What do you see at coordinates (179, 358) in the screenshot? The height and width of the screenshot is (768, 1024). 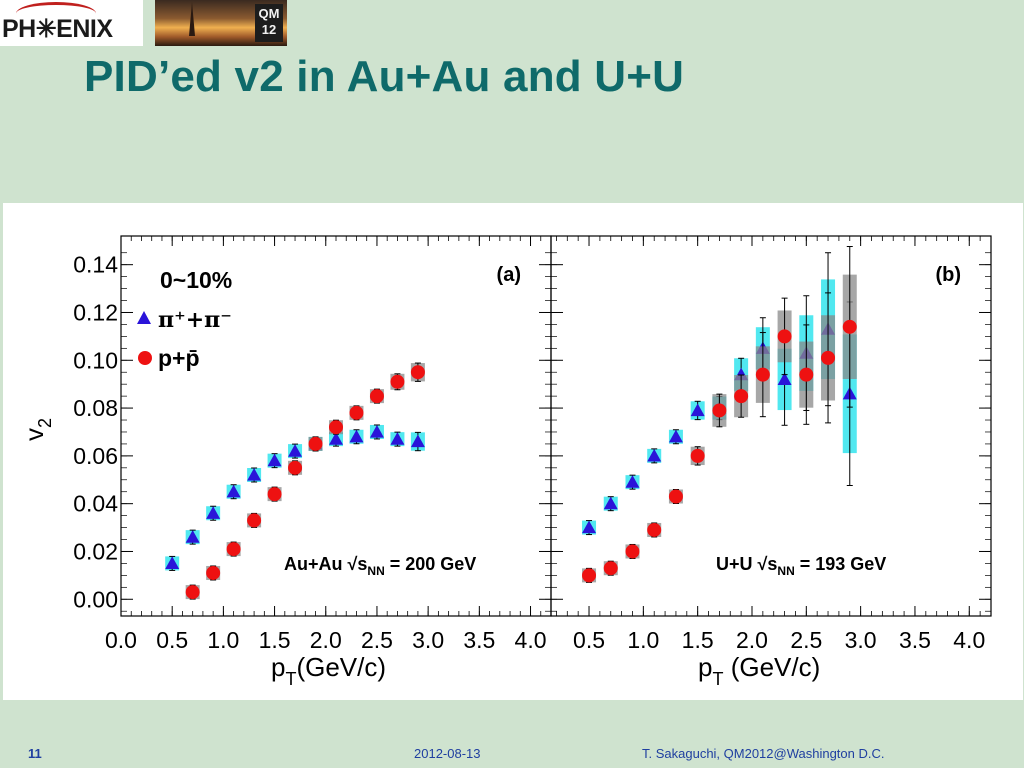 I see `legend-proton-label: p+p̄` at bounding box center [179, 358].